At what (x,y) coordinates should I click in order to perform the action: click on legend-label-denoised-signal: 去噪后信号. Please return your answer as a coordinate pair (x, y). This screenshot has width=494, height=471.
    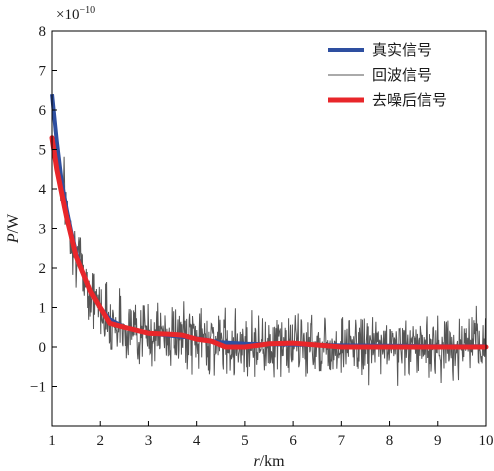
    Looking at the image, I should click on (409, 100).